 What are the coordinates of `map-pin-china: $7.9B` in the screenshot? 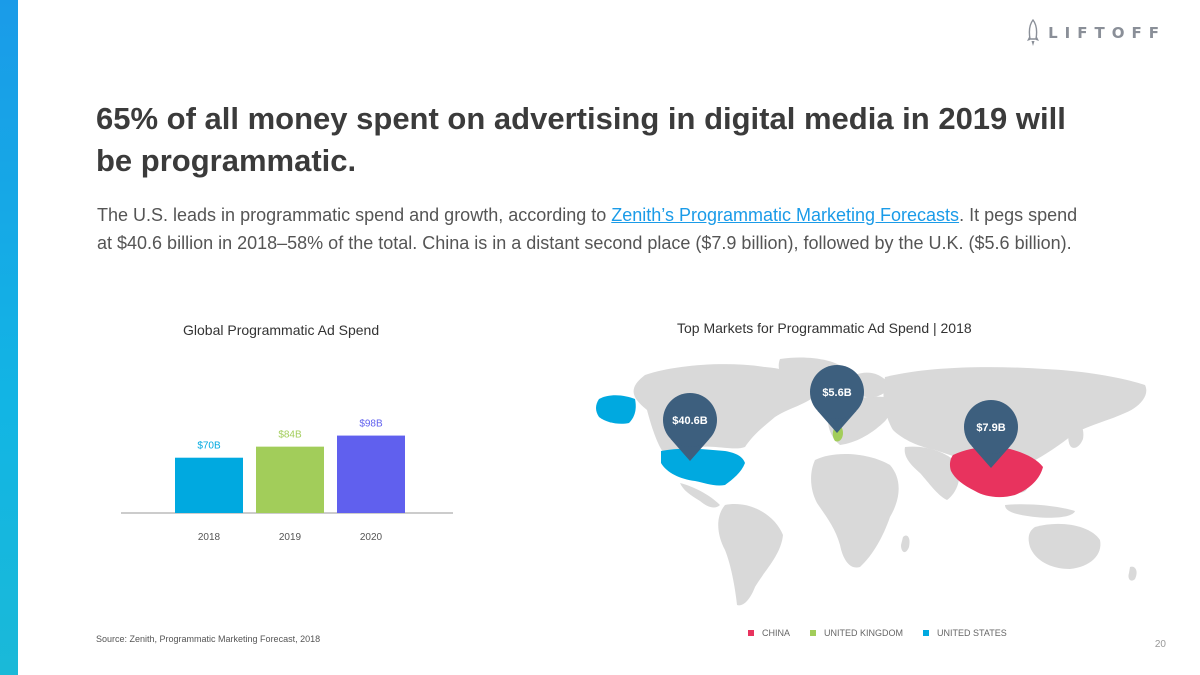 It's located at (991, 434).